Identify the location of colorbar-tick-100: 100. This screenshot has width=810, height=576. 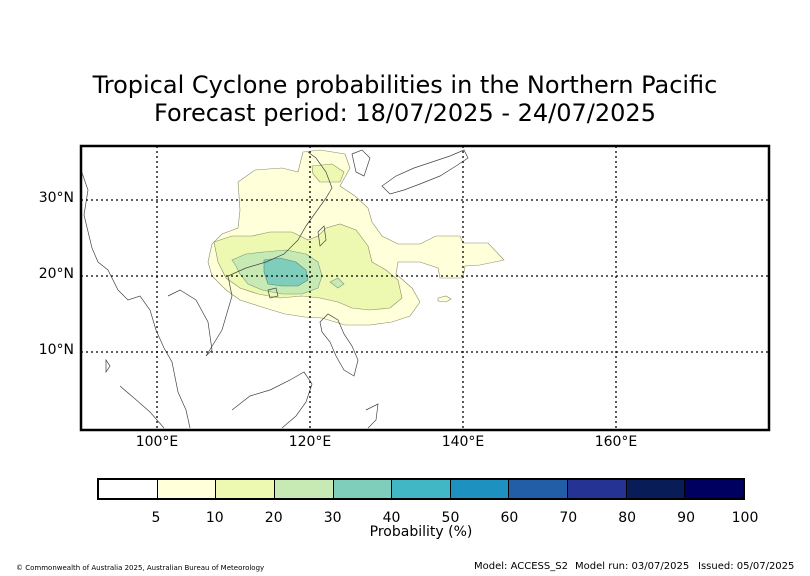
(745, 518).